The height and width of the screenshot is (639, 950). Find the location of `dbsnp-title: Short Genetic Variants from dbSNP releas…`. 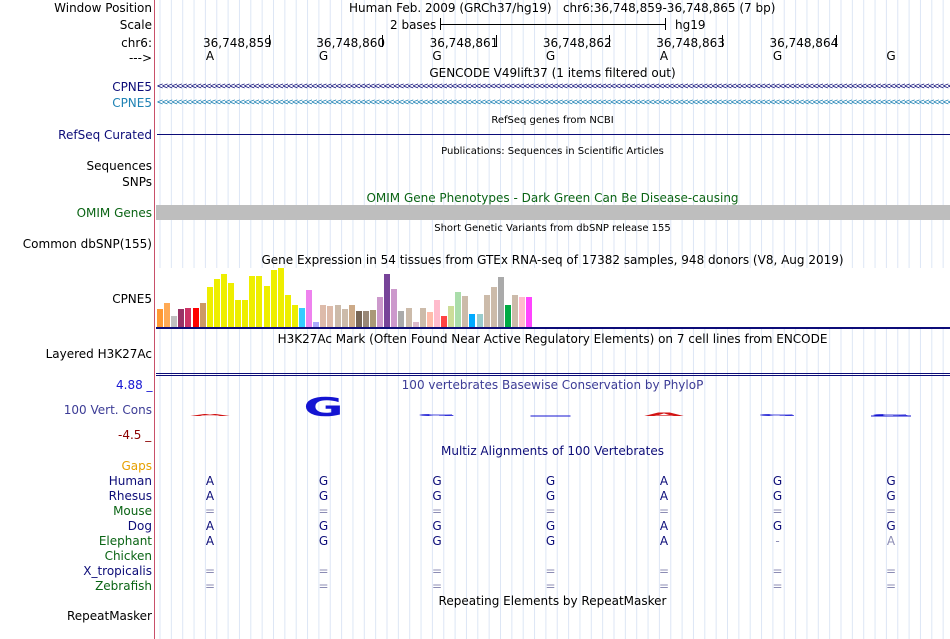

dbsnp-title: Short Genetic Variants from dbSNP releas… is located at coordinates (552, 228).